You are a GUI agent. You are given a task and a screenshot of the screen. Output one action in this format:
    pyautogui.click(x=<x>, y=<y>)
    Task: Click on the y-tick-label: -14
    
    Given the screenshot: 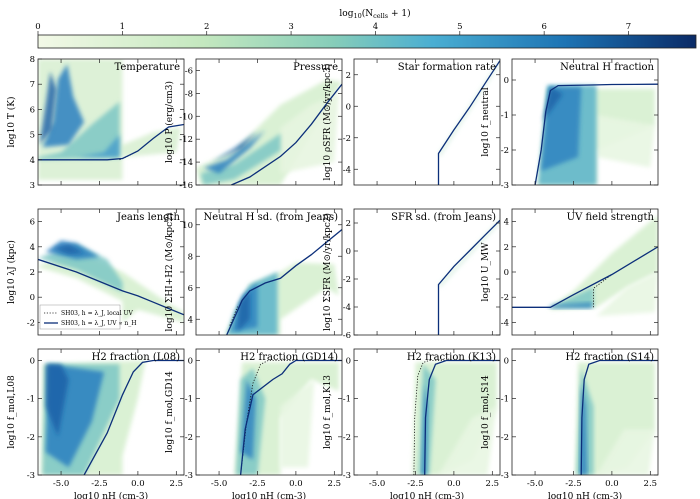 What is the action you would take?
    pyautogui.click(x=186, y=163)
    